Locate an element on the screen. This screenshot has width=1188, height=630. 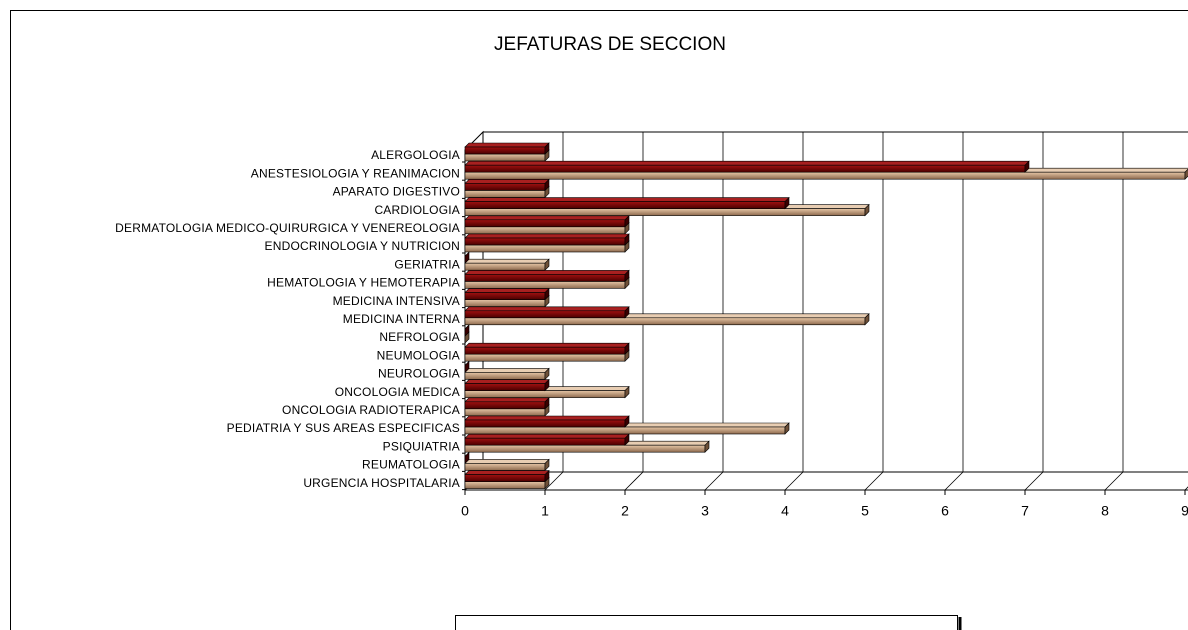
x-tick-label: 6 is located at coordinates (945, 511).